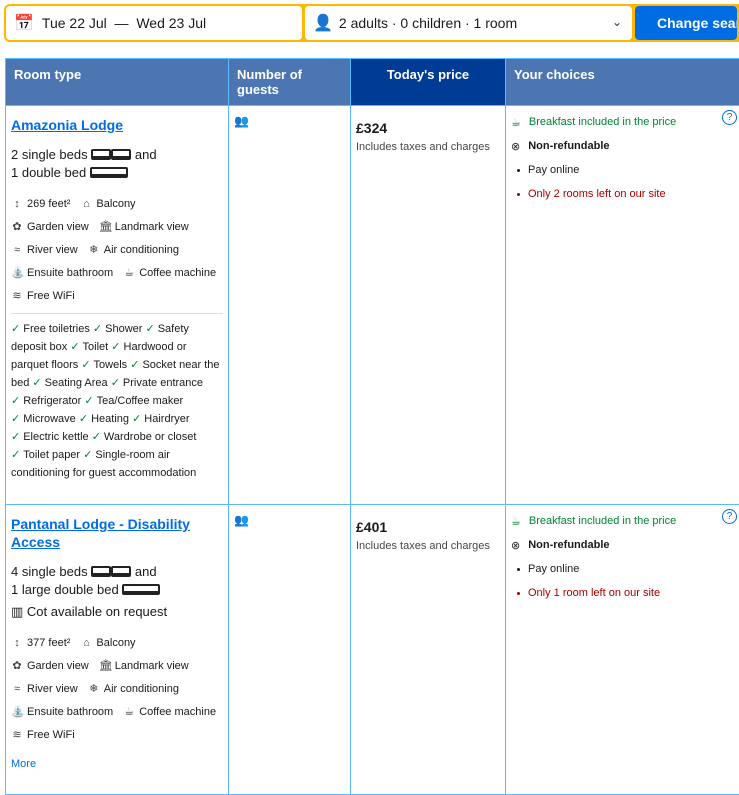 Image resolution: width=739 pixels, height=795 pixels. Describe the element at coordinates (133, 401) in the screenshot. I see `amenity: ✓Tea/Coffee maker` at that location.